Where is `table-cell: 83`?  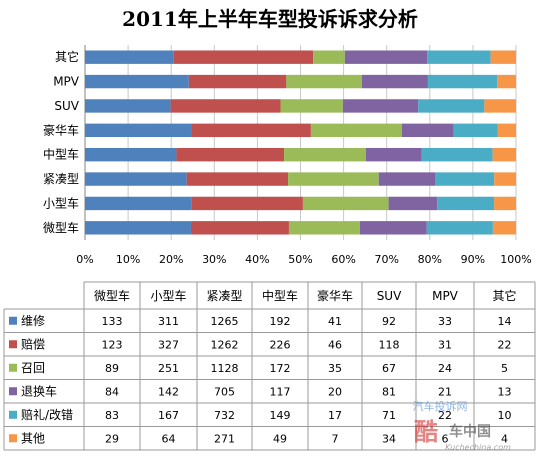
table-cell: 83 is located at coordinates (112, 415).